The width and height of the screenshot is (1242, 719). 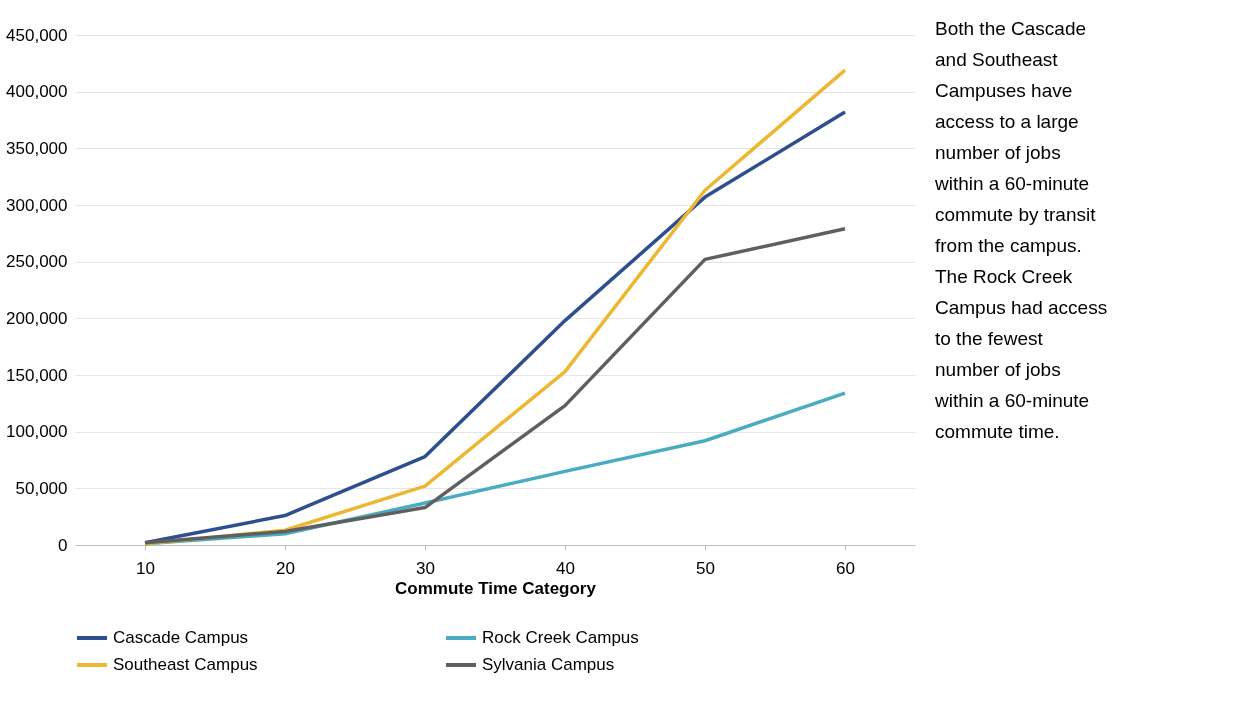 What do you see at coordinates (145, 568) in the screenshot?
I see `x-tick-label: 10` at bounding box center [145, 568].